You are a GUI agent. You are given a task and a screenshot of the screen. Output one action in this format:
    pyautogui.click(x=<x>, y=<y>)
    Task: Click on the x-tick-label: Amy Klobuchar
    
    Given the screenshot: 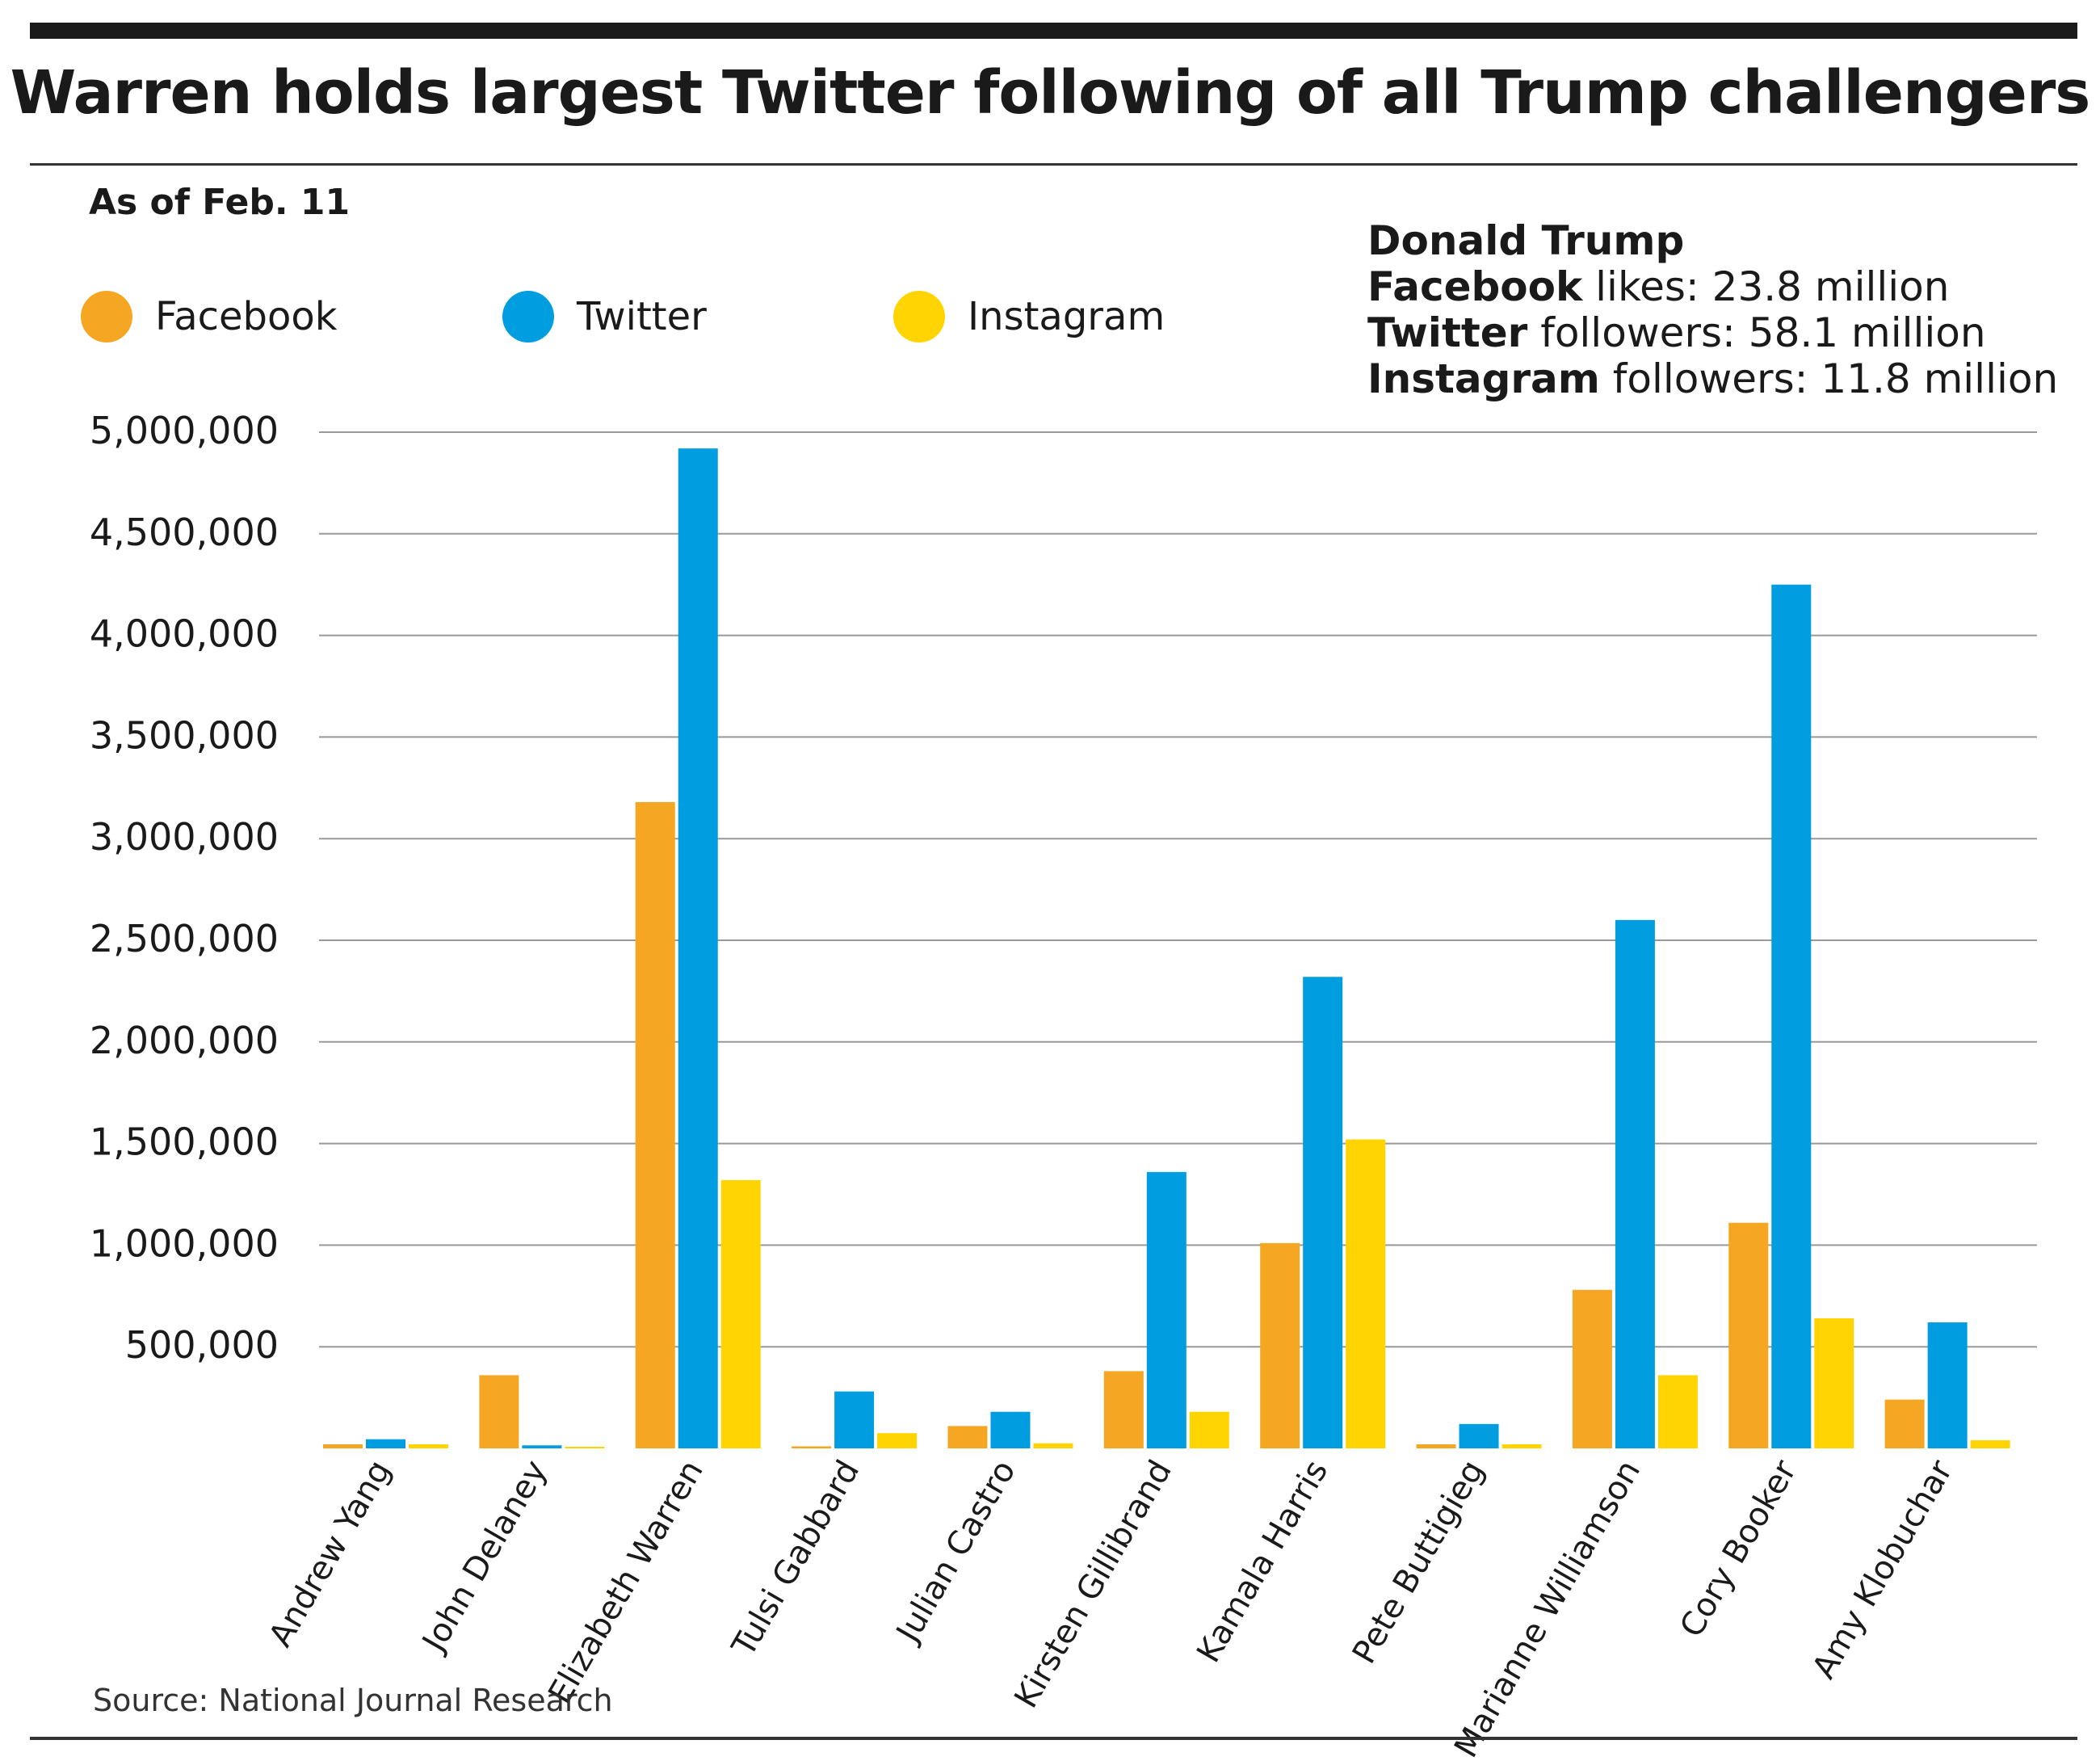 What is the action you would take?
    pyautogui.click(x=1882, y=1569)
    